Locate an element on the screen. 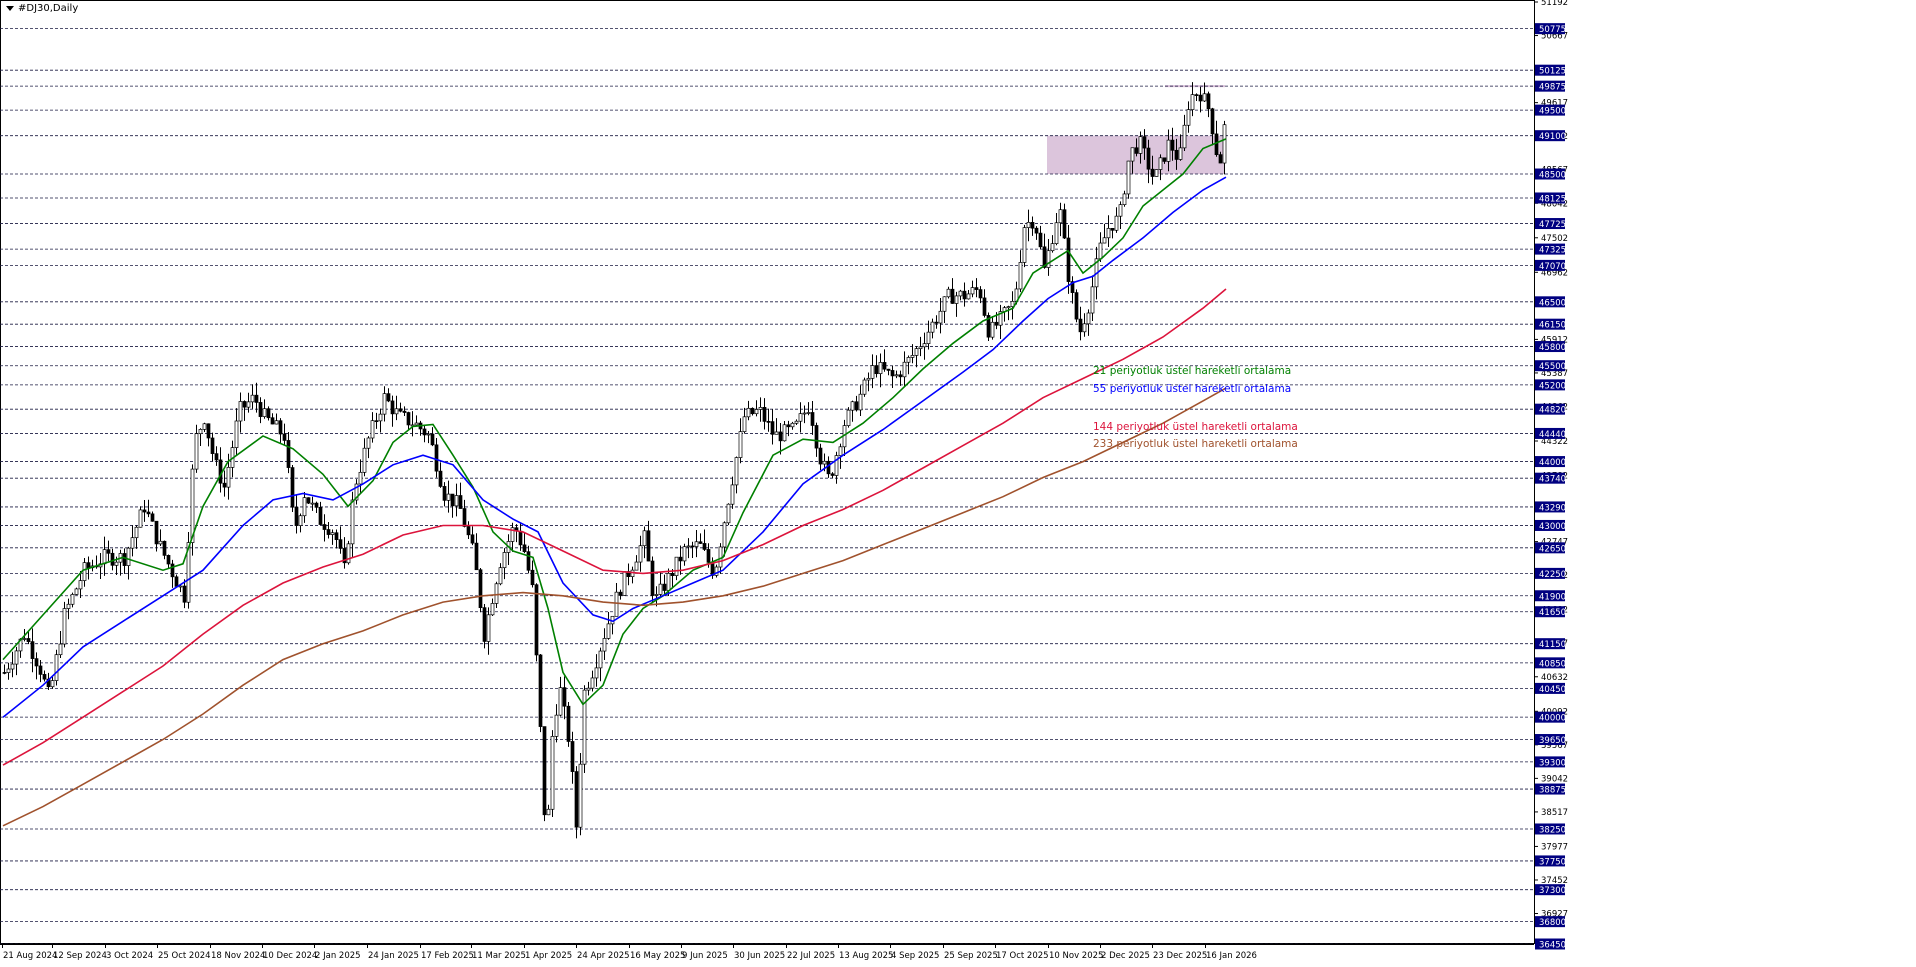  price-level-label: 49875 is located at coordinates (1552, 88).